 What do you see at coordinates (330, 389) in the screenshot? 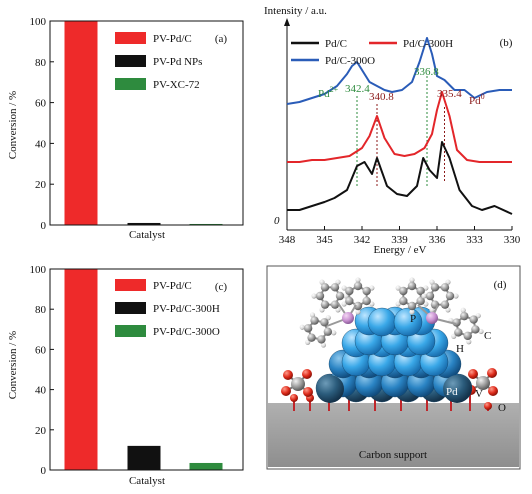
I see `pd-atom-edge-left` at bounding box center [330, 389].